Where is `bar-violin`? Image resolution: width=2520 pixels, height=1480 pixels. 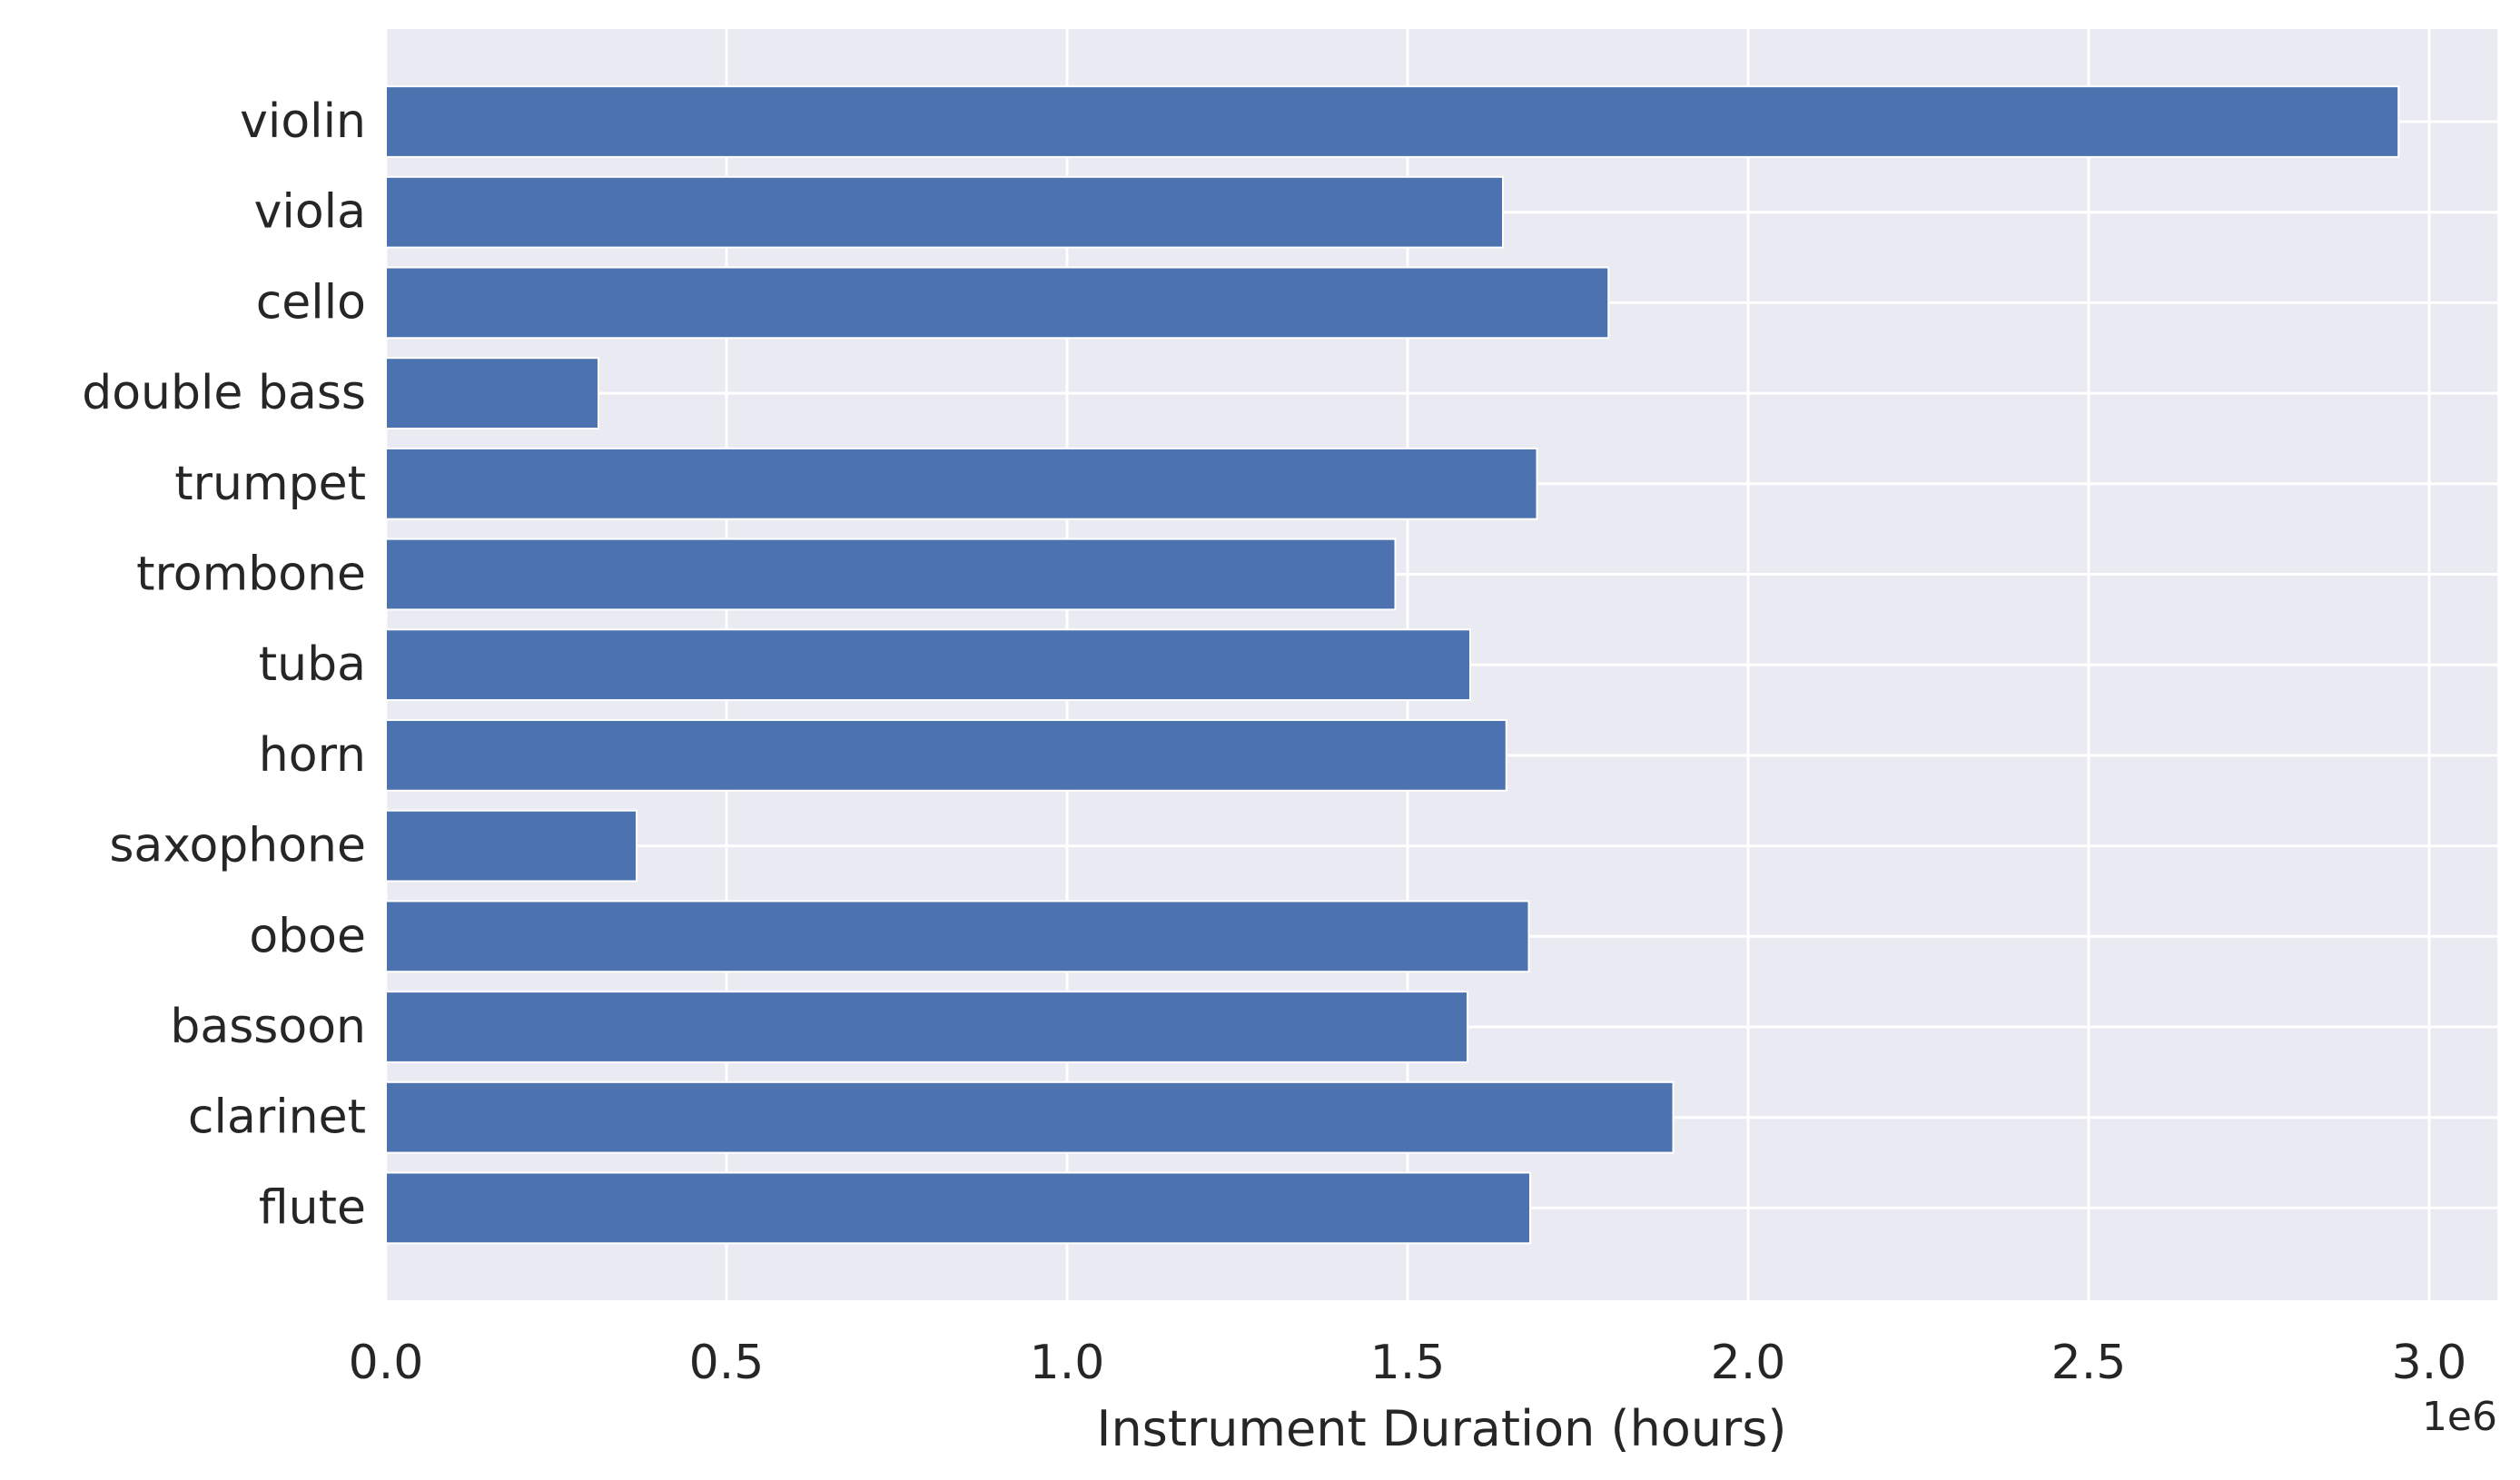 bar-violin is located at coordinates (1393, 121).